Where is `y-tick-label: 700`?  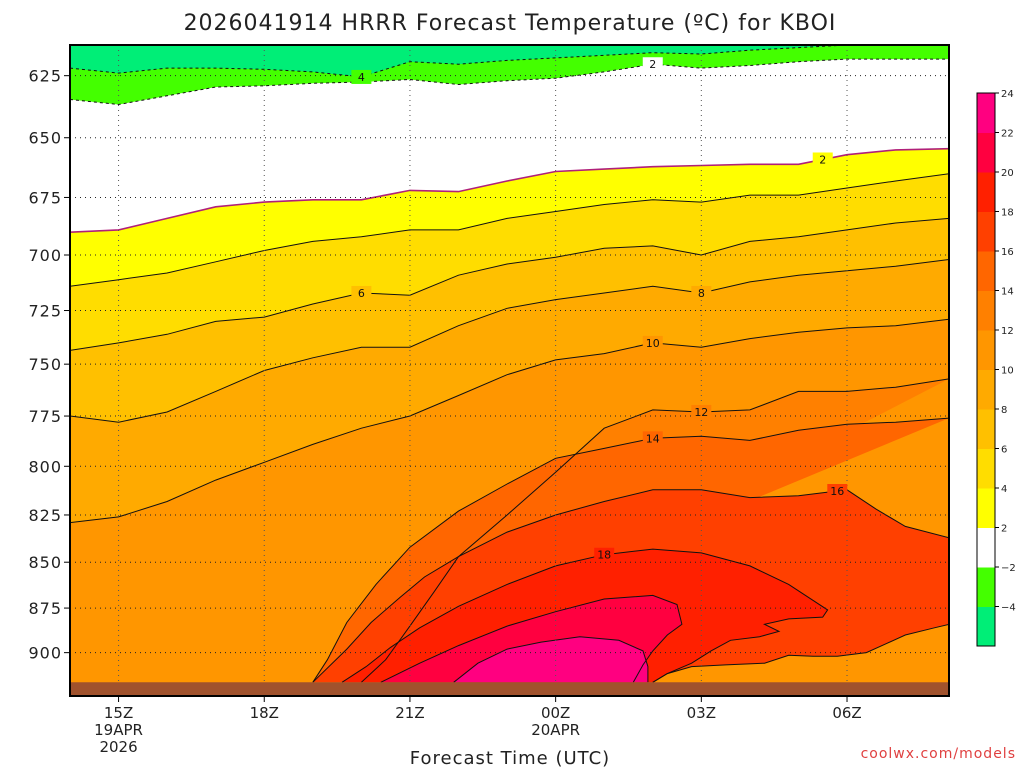 y-tick-label: 700 is located at coordinates (45, 255).